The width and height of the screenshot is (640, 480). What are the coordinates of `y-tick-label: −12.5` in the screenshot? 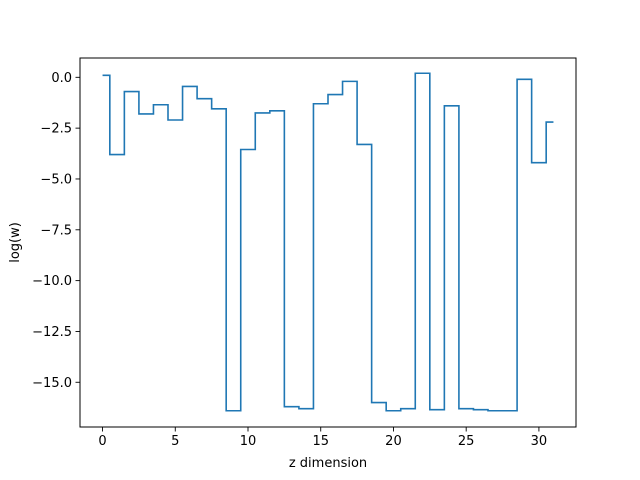 It's located at (52, 332).